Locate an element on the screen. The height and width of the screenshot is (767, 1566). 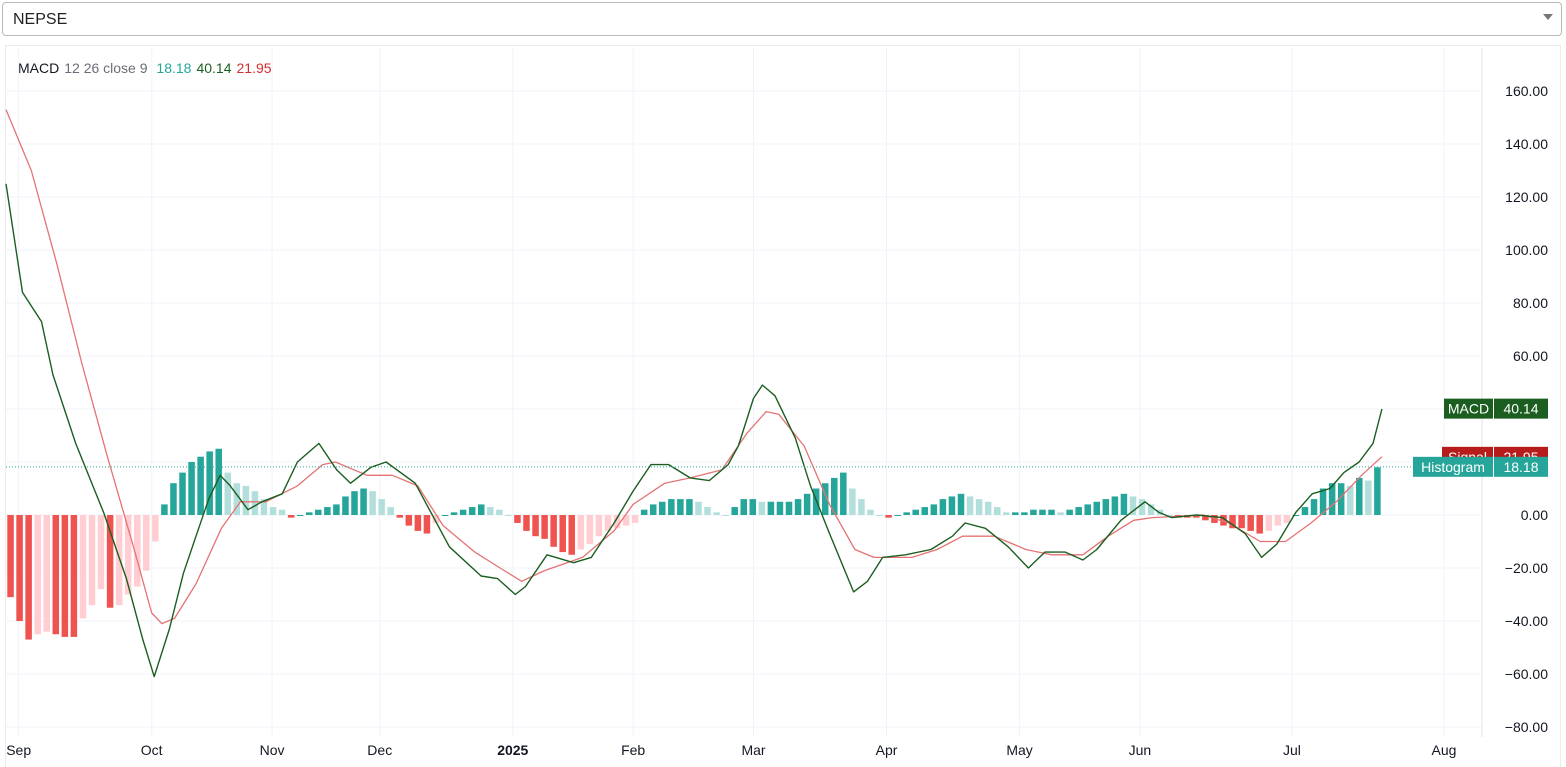
x-tick-label: Oct is located at coordinates (152, 750).